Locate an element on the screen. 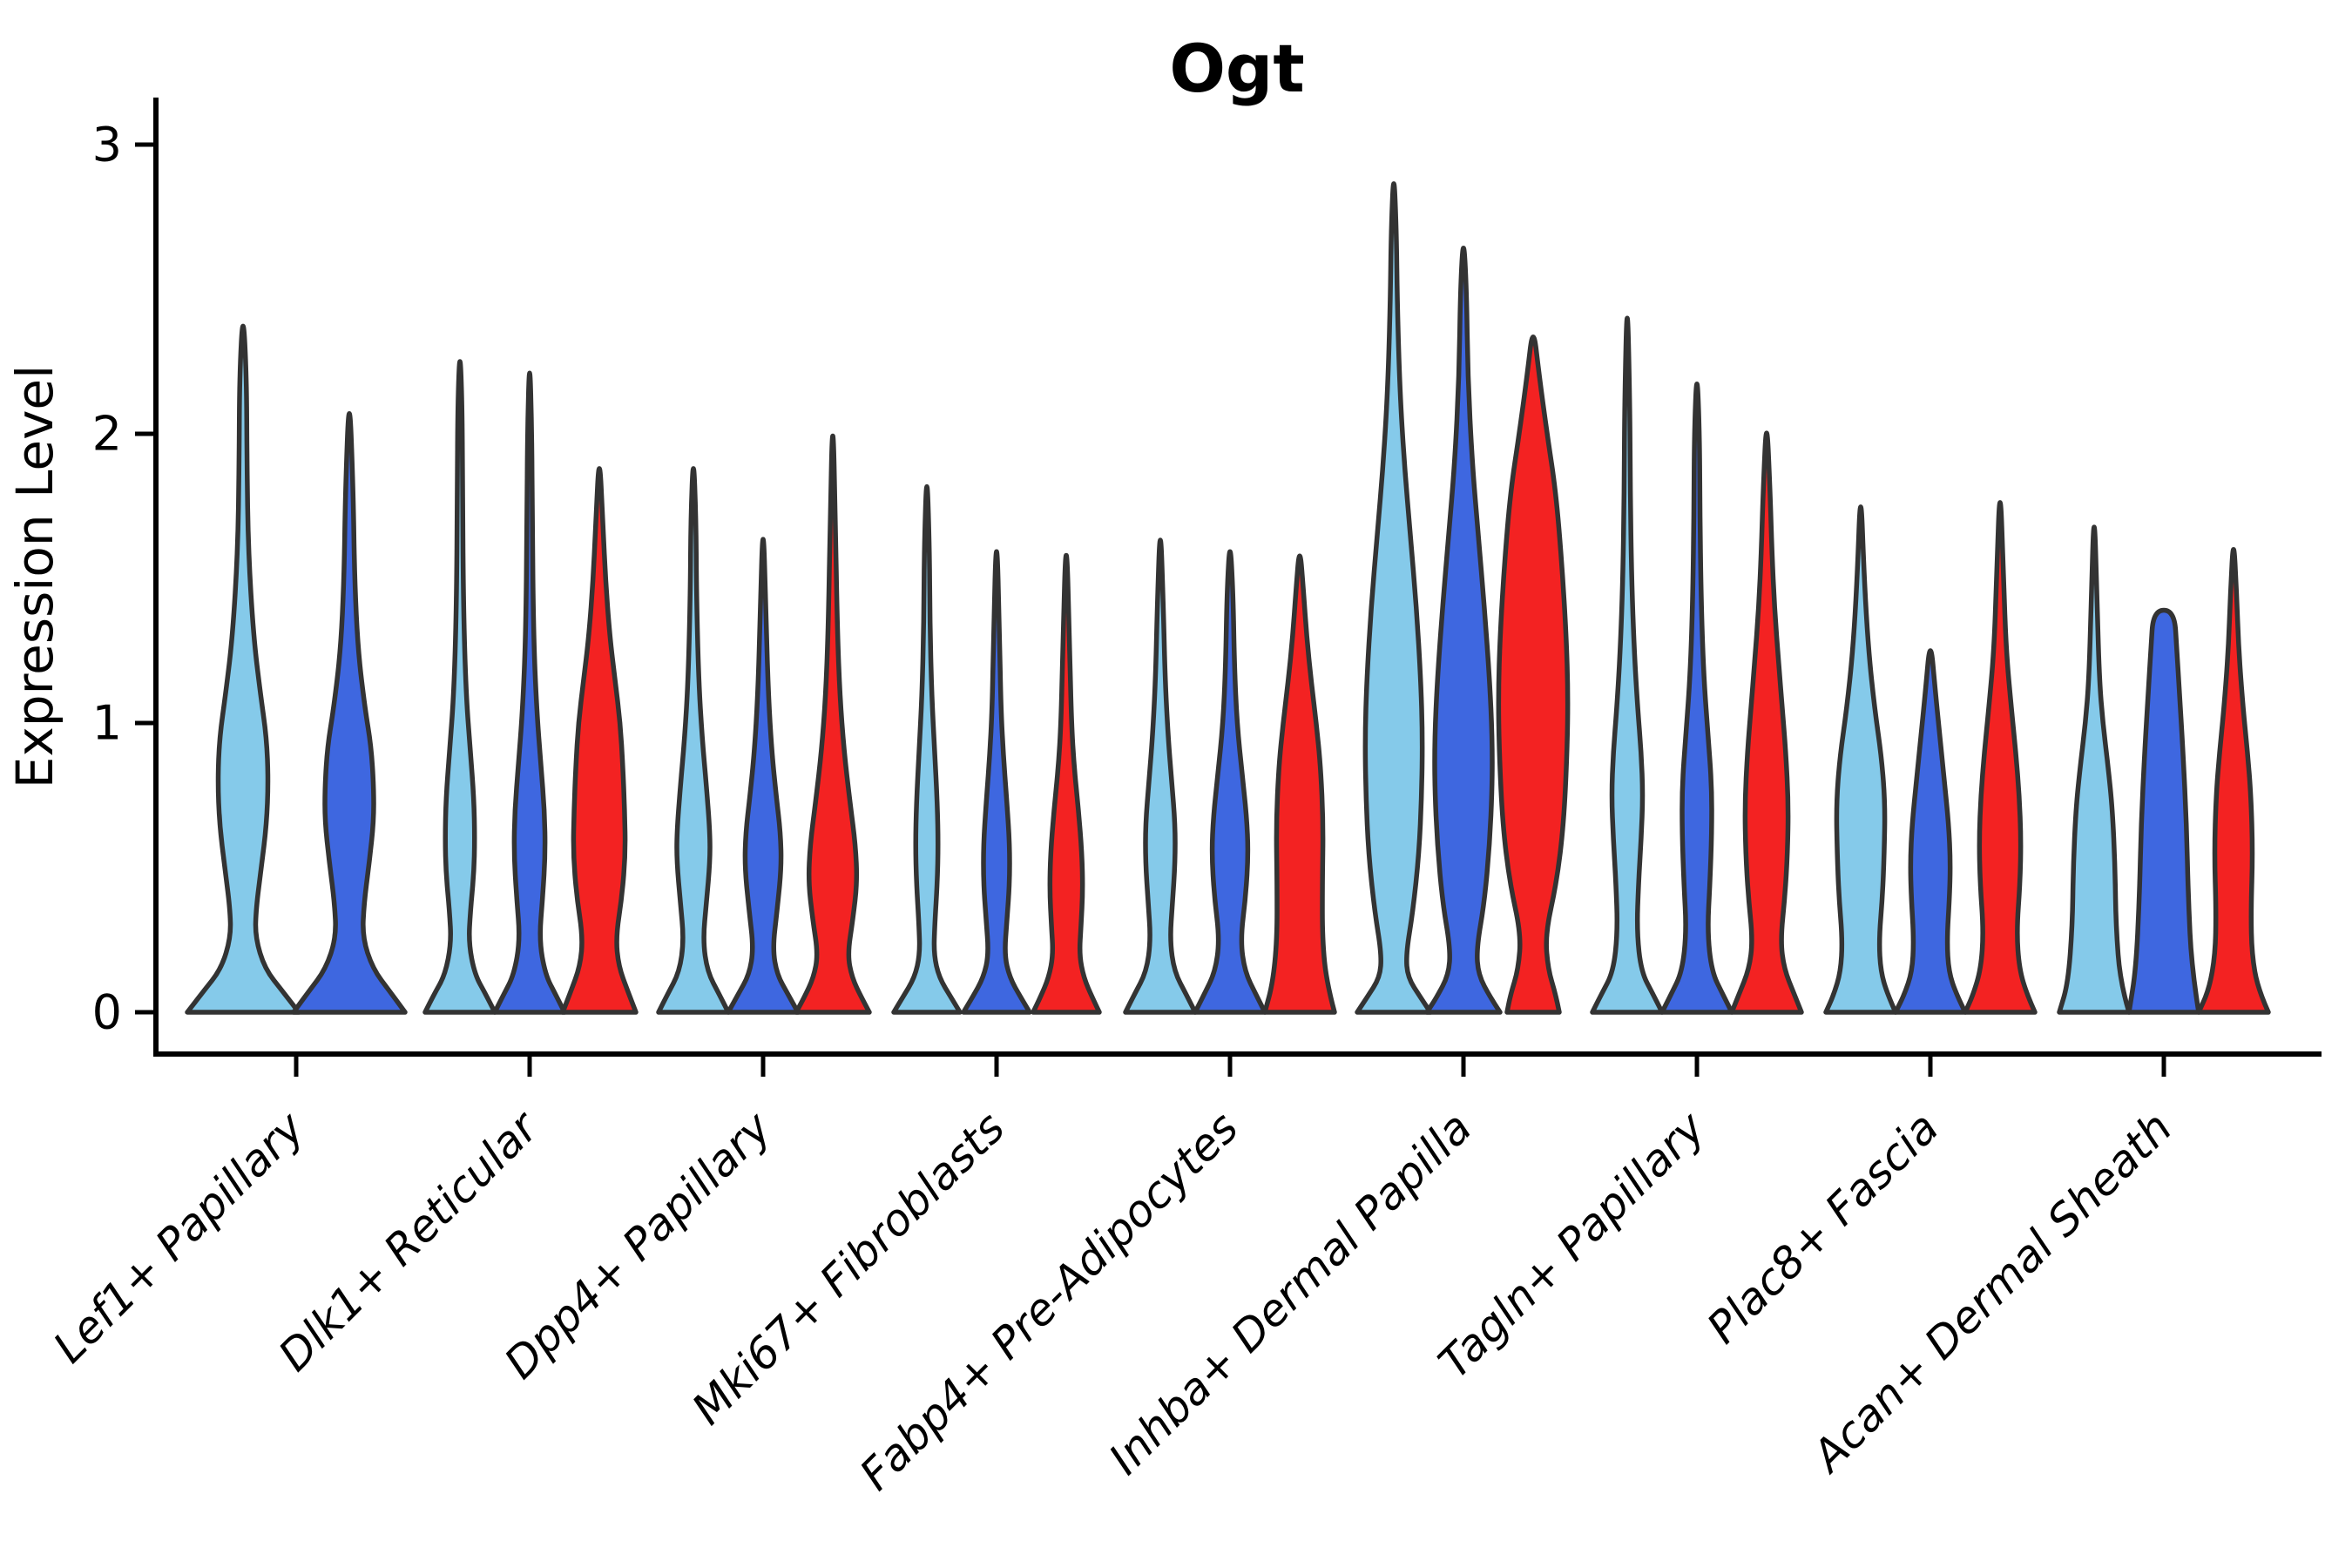 The height and width of the screenshot is (1568, 2352). violin-fabp4+-red is located at coordinates (1300, 784).